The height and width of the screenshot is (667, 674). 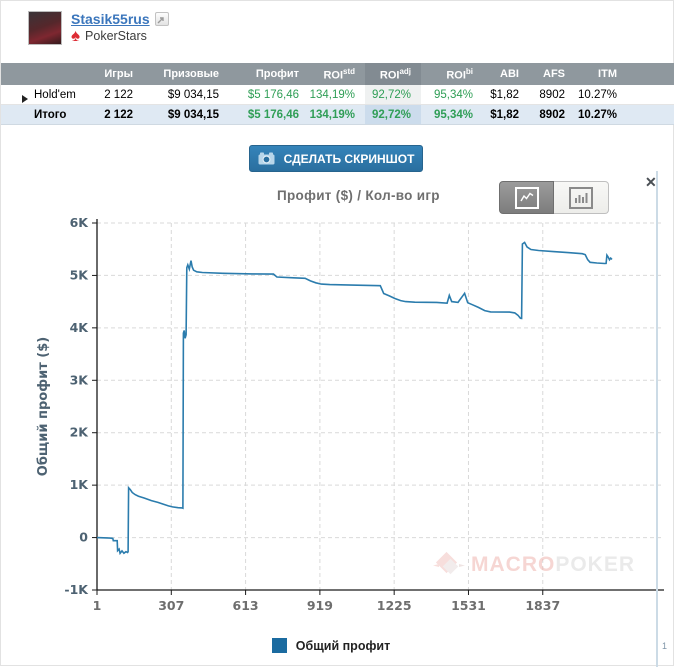 What do you see at coordinates (80, 484) in the screenshot?
I see `svg-text: 1K` at bounding box center [80, 484].